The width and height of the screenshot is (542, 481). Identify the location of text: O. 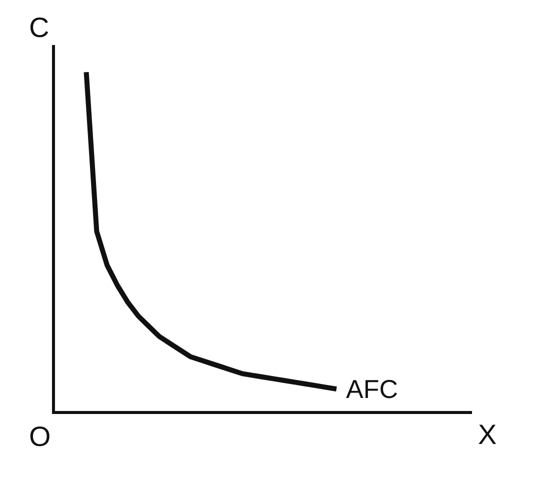
(40, 436).